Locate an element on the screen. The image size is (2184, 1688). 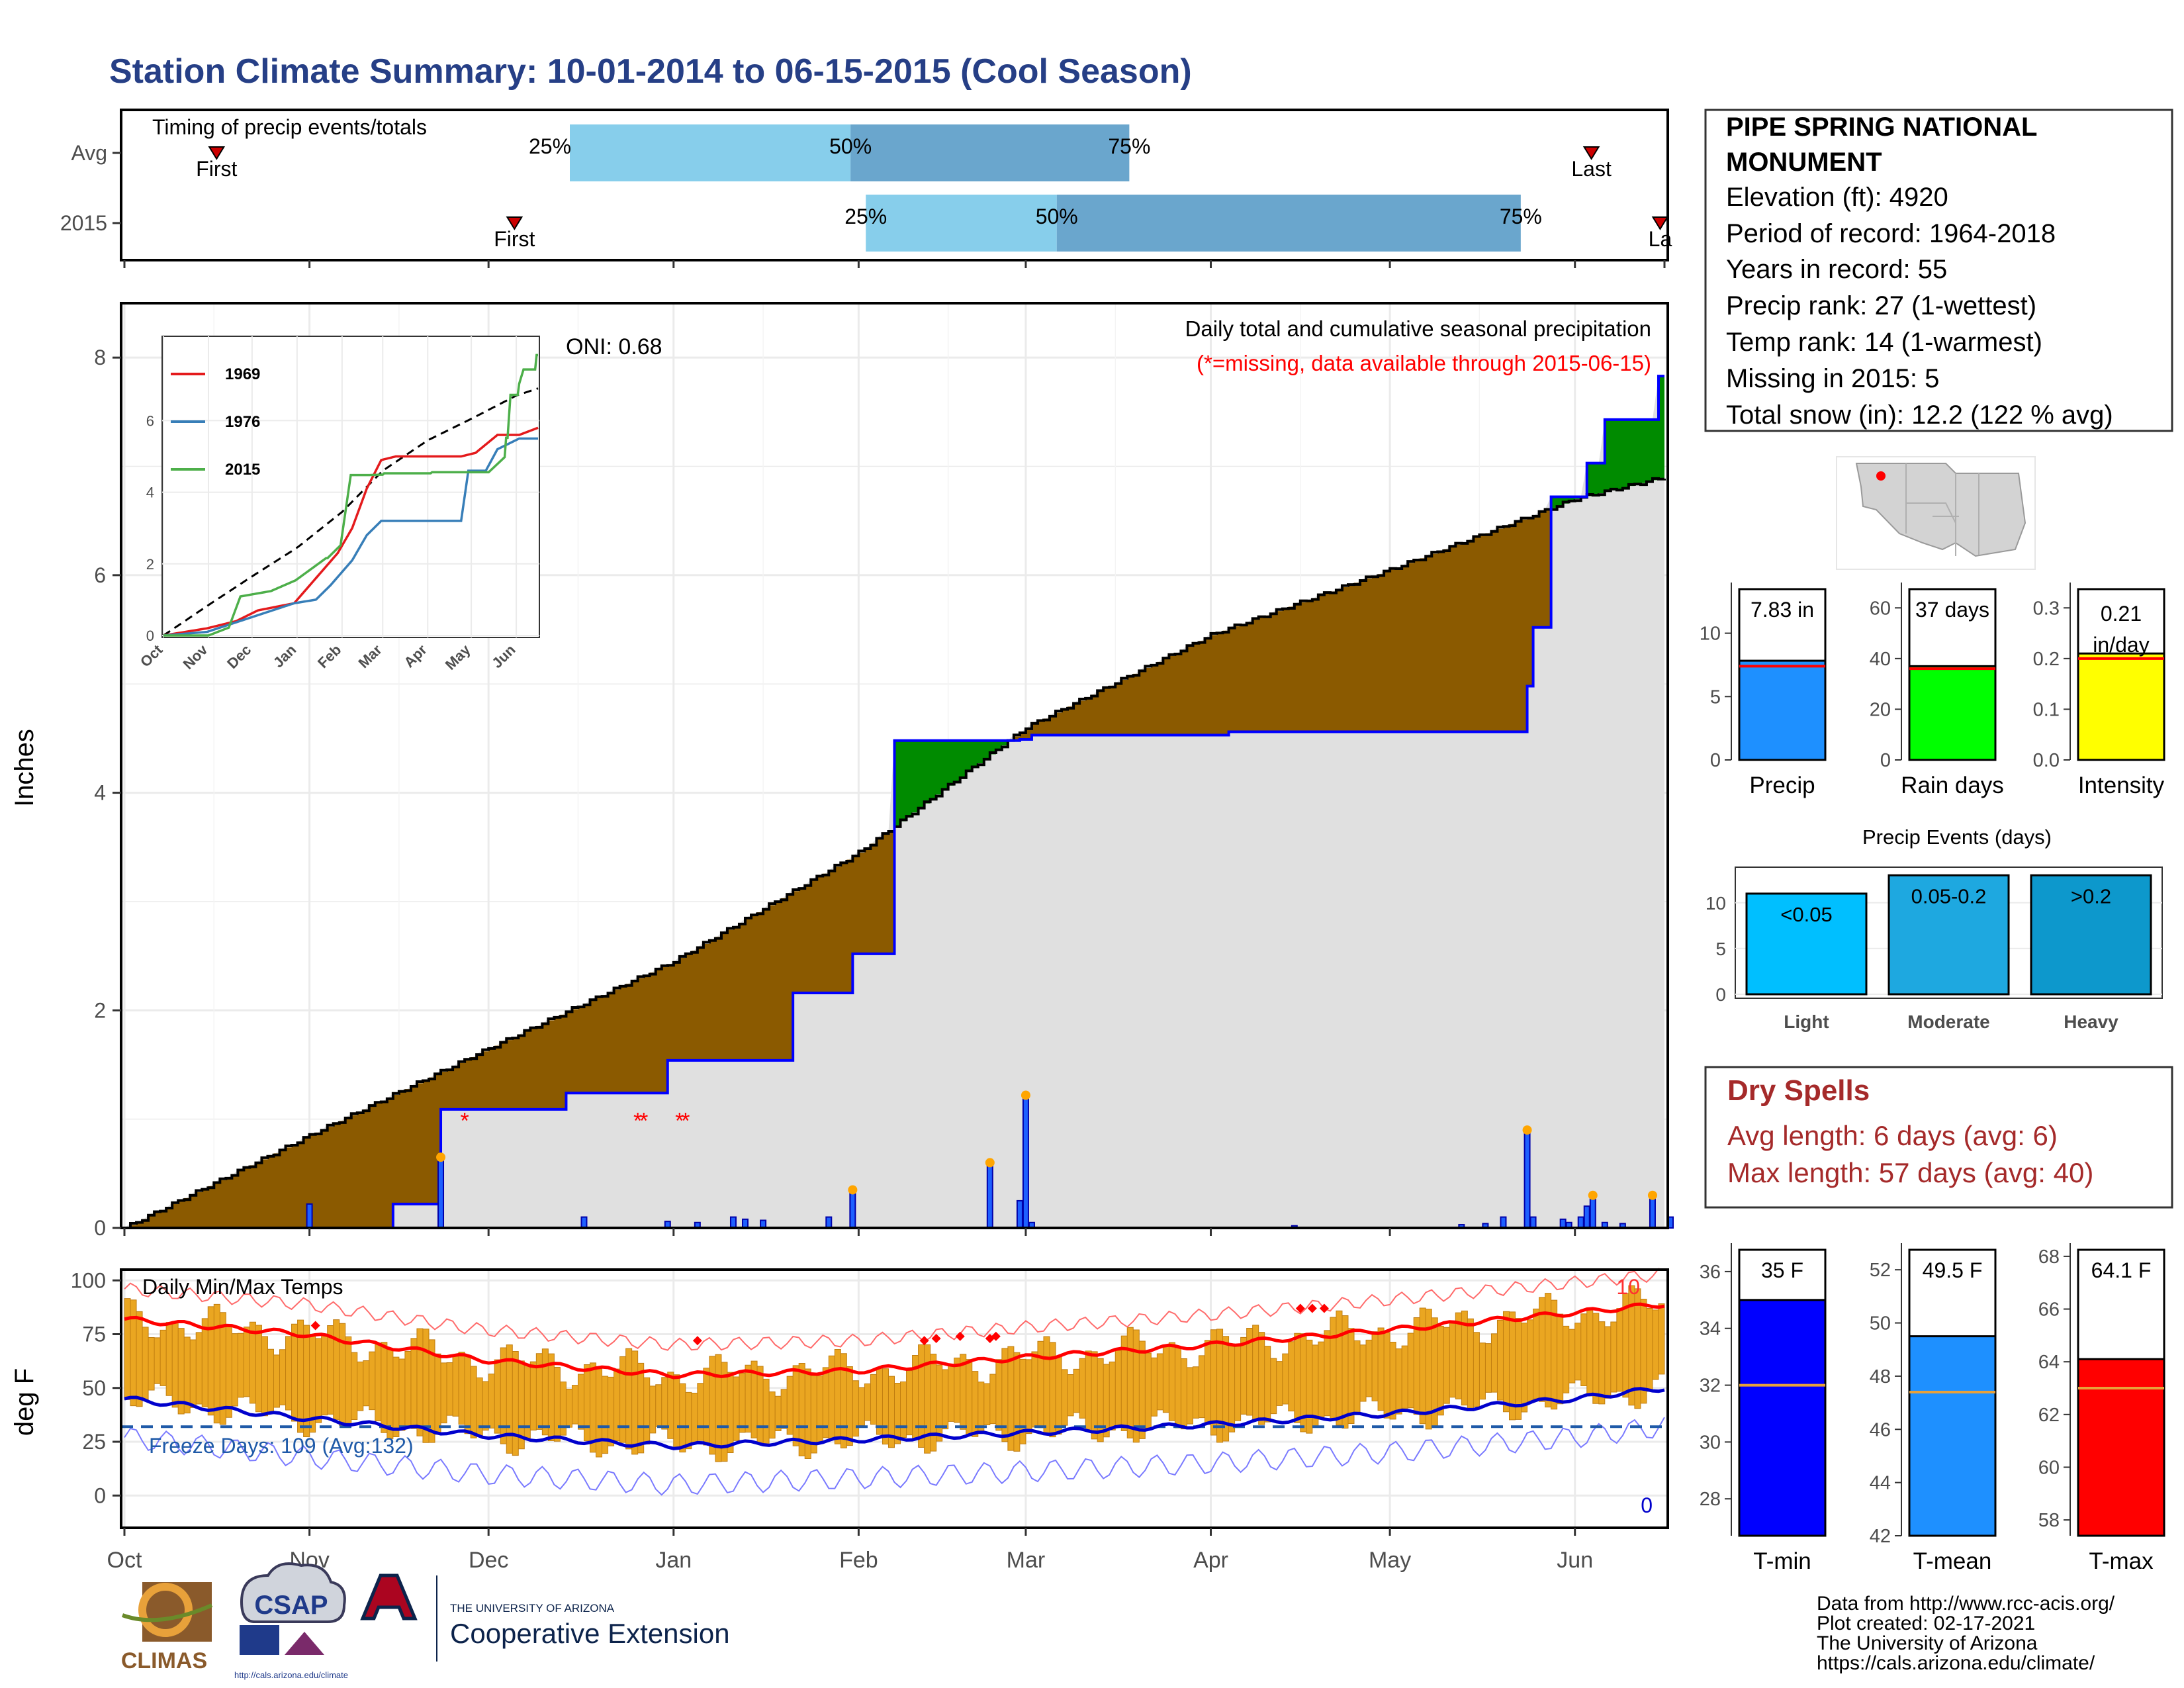
max-record-count: 10 is located at coordinates (1628, 1287).